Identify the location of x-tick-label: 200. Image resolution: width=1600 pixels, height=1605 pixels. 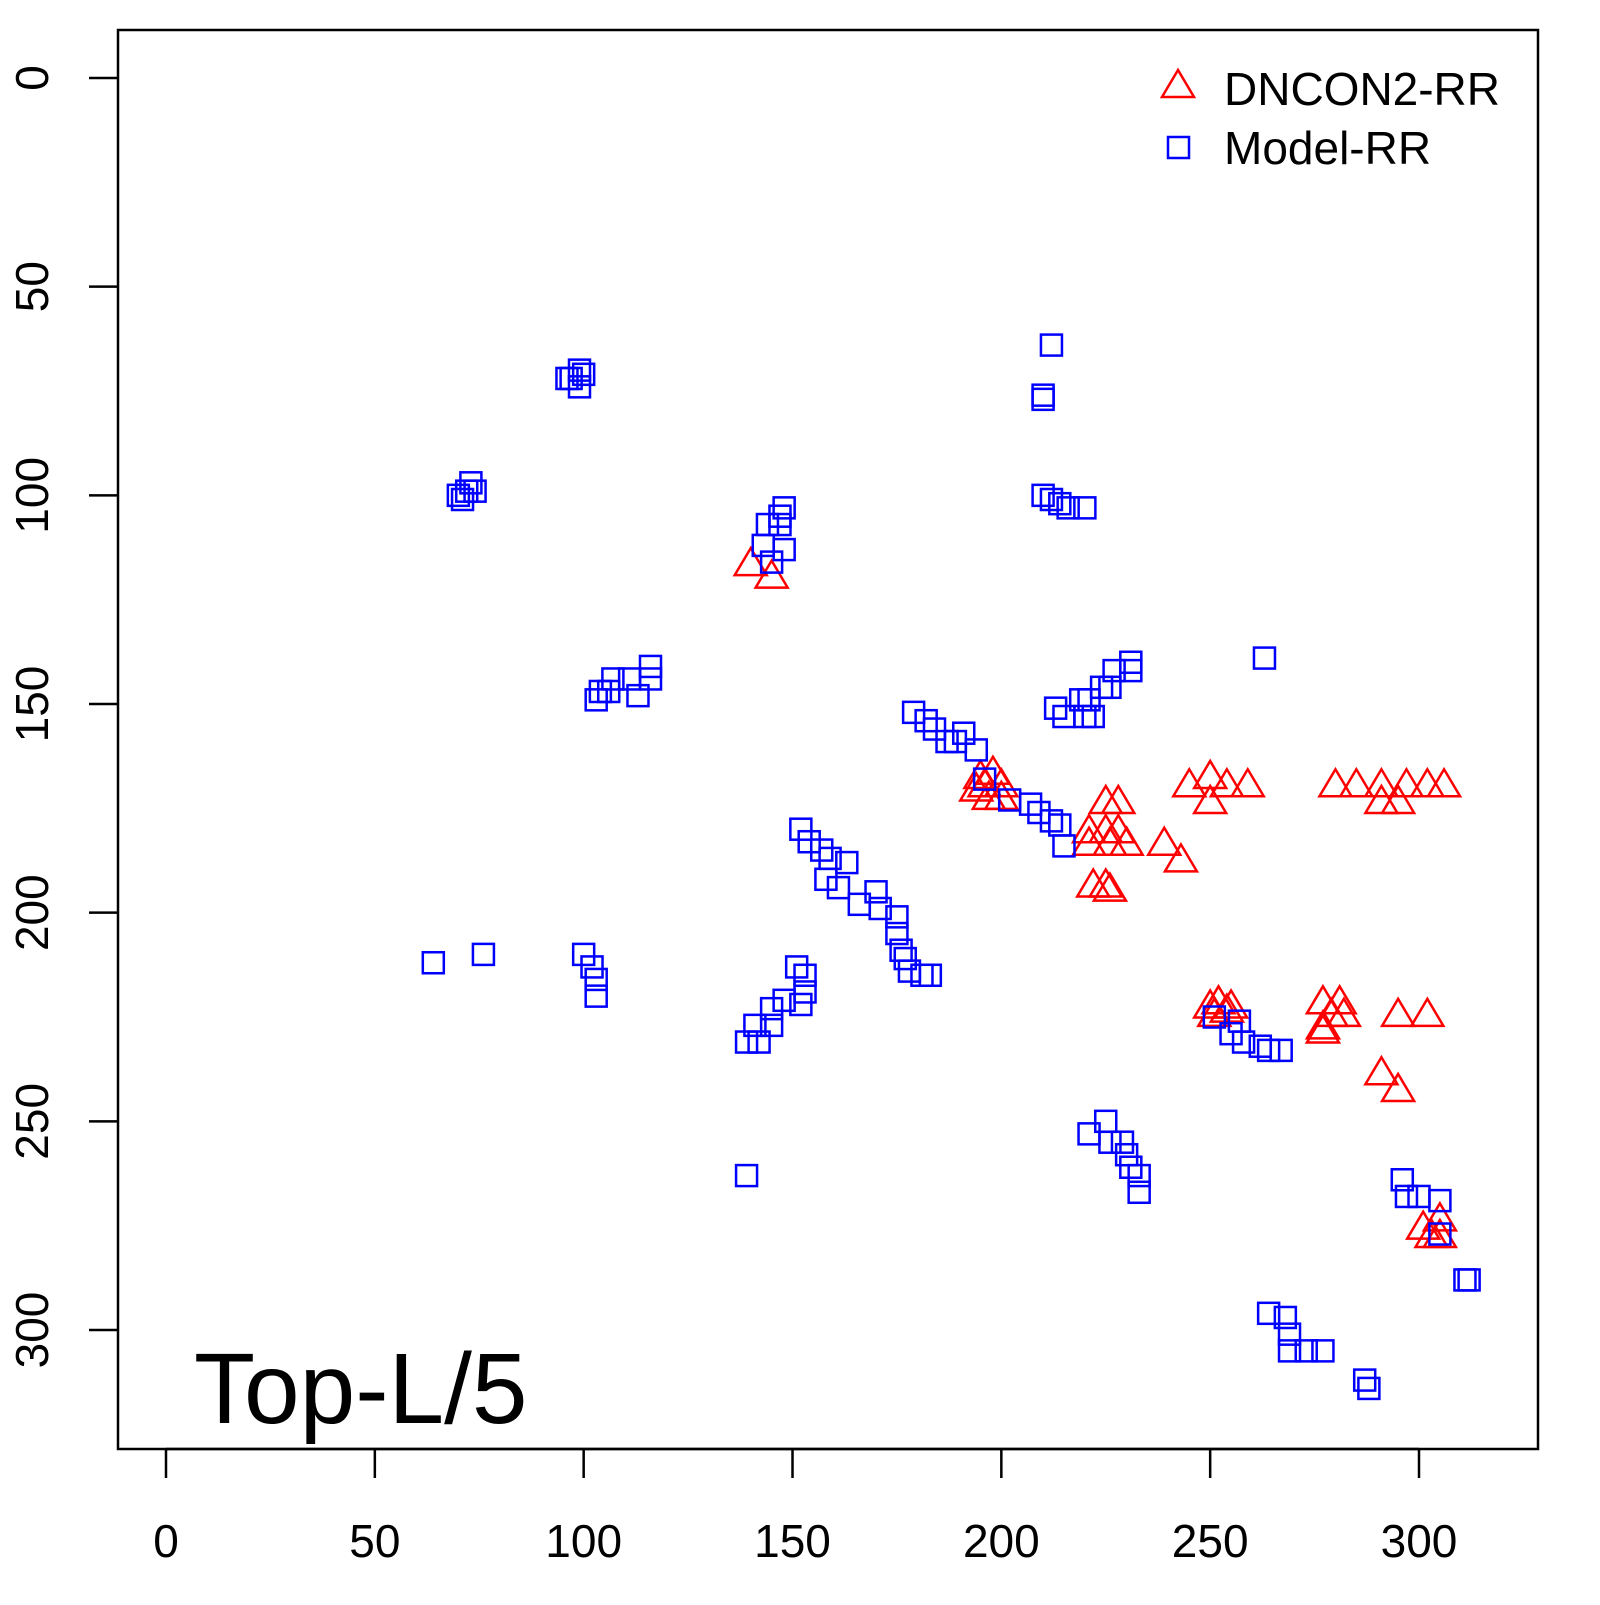
(1001, 1541).